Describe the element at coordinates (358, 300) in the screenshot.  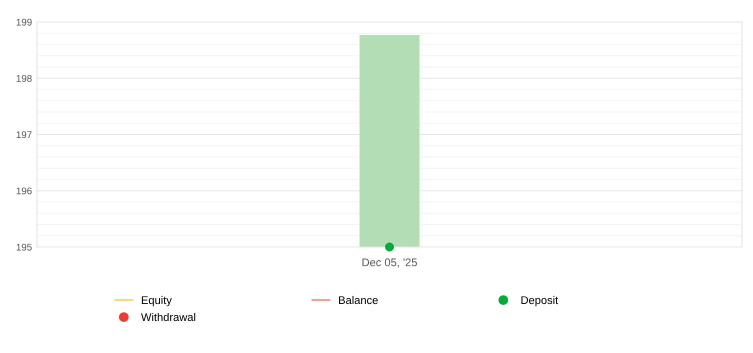
I see `legend-label: Balance` at that location.